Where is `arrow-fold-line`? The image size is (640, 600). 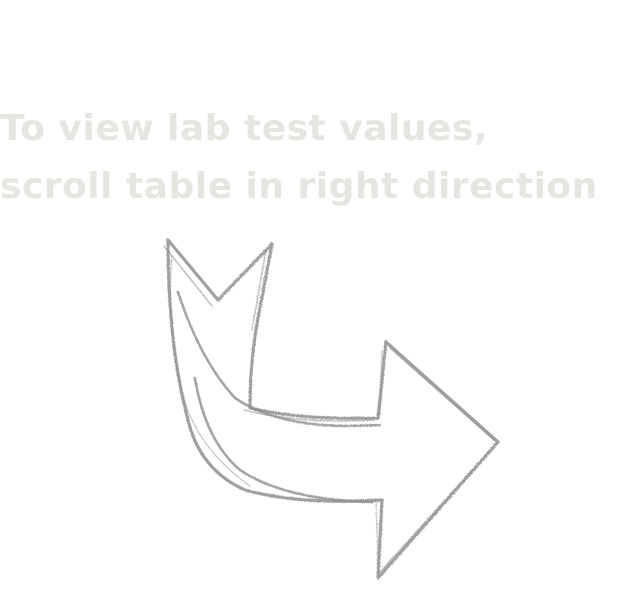 arrow-fold-line is located at coordinates (279, 359).